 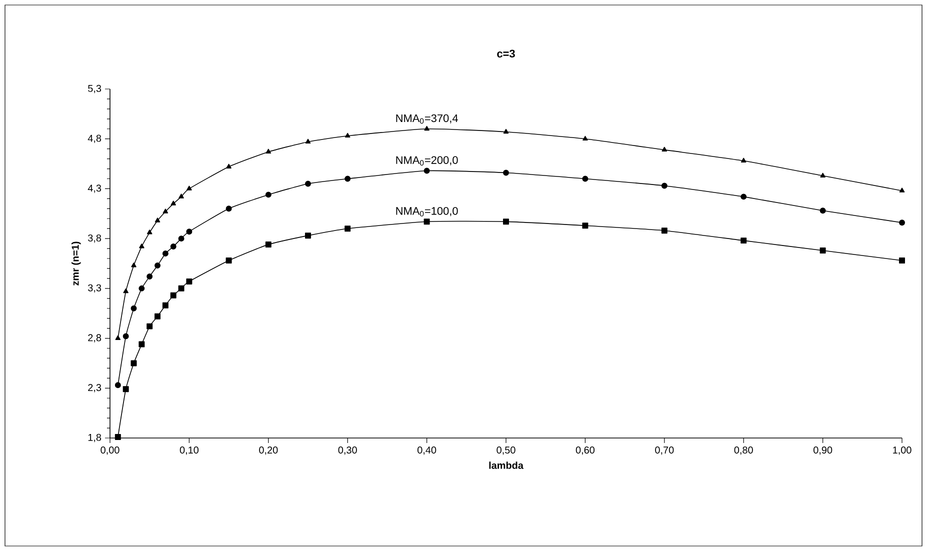 I want to click on x-tick-label: 0,20, so click(x=268, y=450).